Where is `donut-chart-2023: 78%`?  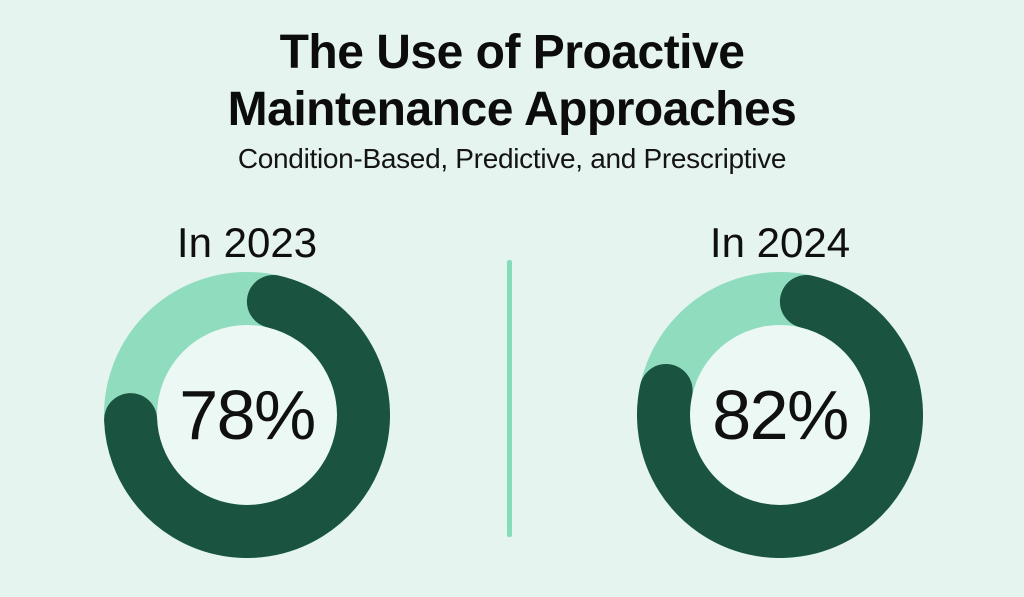 donut-chart-2023: 78% is located at coordinates (247, 415).